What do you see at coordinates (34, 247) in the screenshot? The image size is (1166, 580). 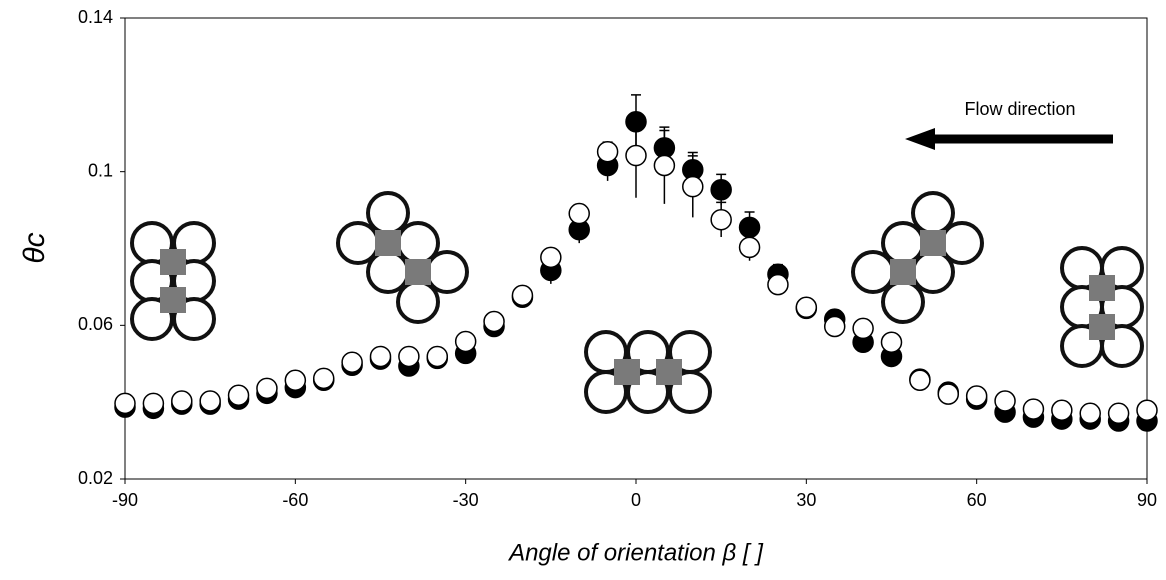 I see `y-axis-title: θc` at bounding box center [34, 247].